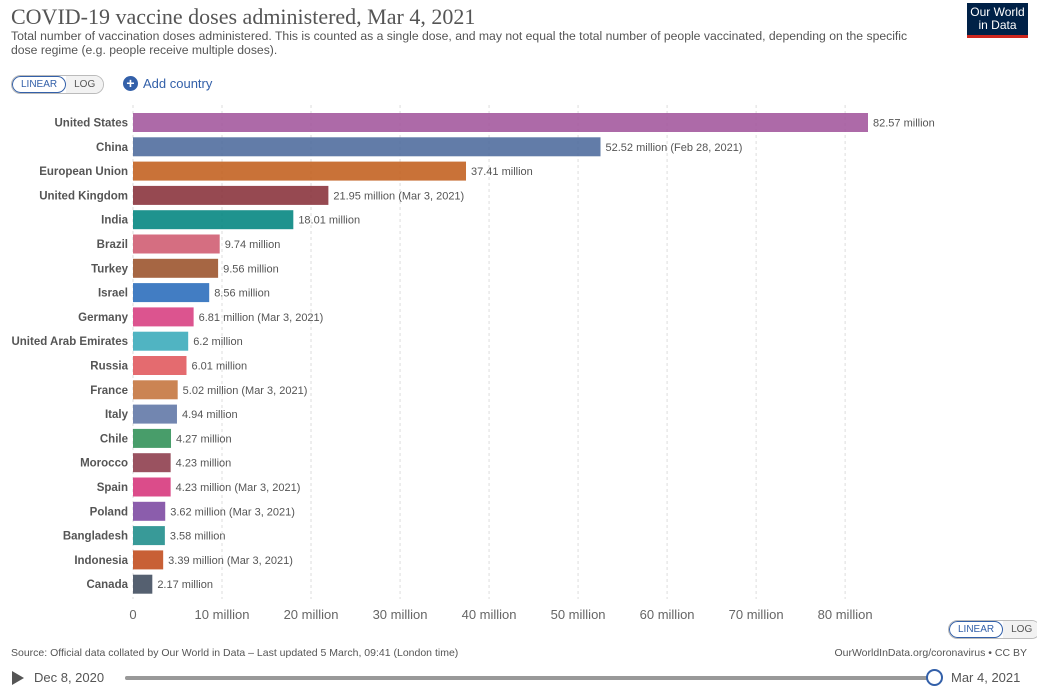 Image resolution: width=1037 pixels, height=691 pixels. Describe the element at coordinates (112, 245) in the screenshot. I see `category-label: Brazil` at that location.